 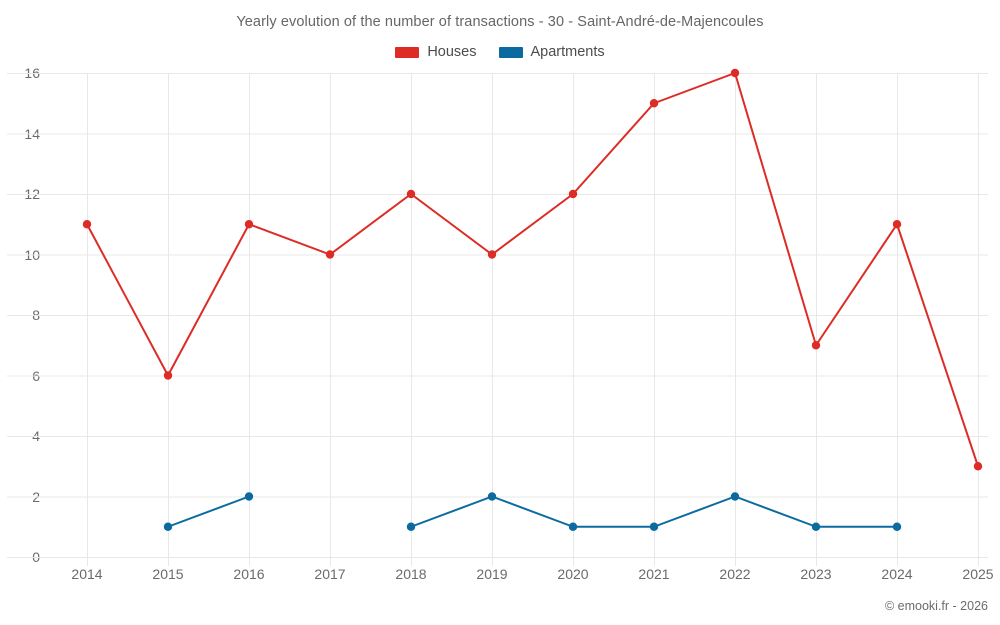 What do you see at coordinates (168, 574) in the screenshot?
I see `x-axis-tick-label: 2015` at bounding box center [168, 574].